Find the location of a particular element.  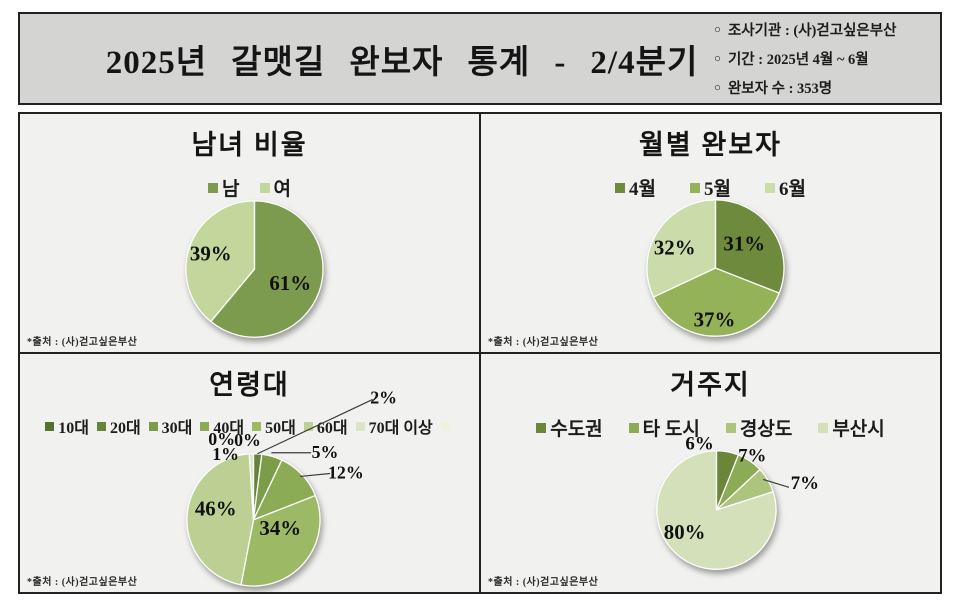

legend-item: 60대 is located at coordinates (325, 426).